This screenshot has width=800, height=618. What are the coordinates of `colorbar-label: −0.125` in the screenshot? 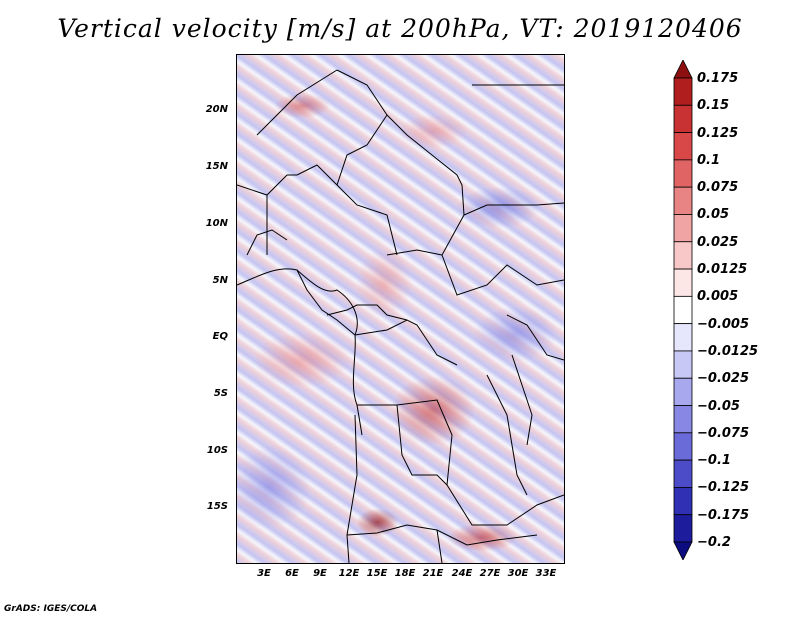 It's located at (723, 488).